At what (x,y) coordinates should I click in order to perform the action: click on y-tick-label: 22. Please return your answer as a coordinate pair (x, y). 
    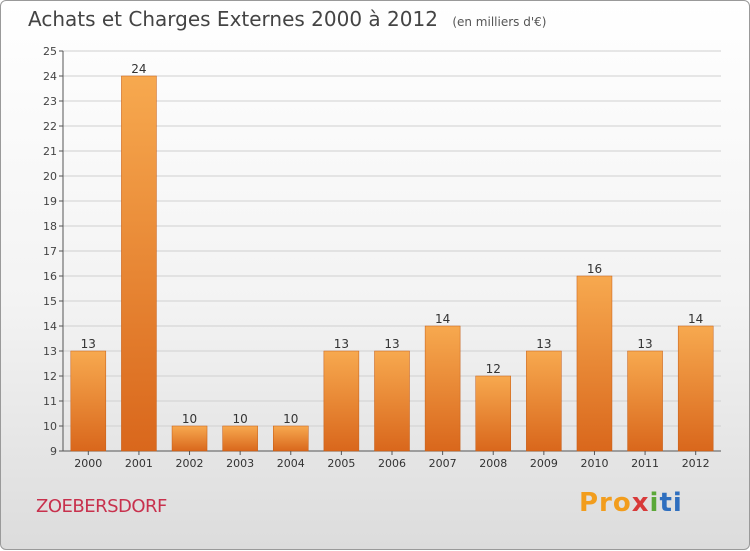
    Looking at the image, I should click on (50, 126).